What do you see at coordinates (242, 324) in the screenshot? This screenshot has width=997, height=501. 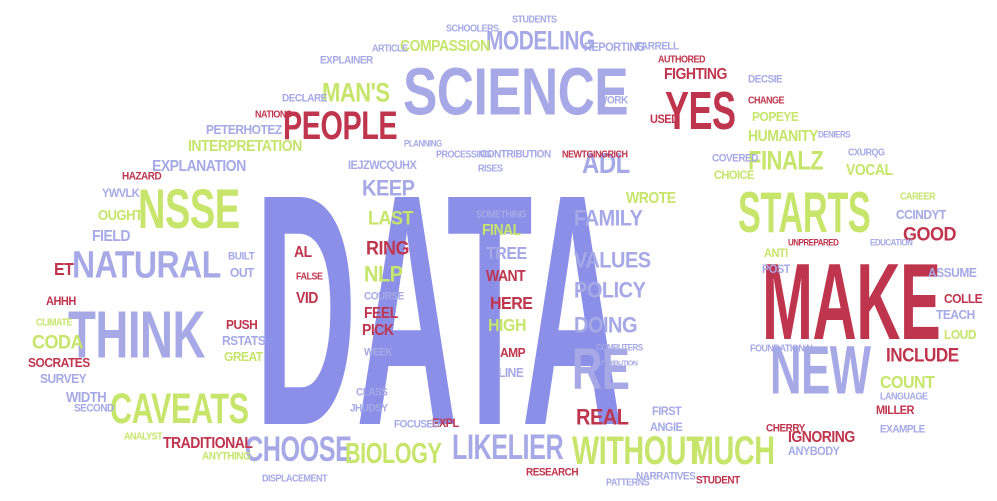 I see `word-push: PUSH` at bounding box center [242, 324].